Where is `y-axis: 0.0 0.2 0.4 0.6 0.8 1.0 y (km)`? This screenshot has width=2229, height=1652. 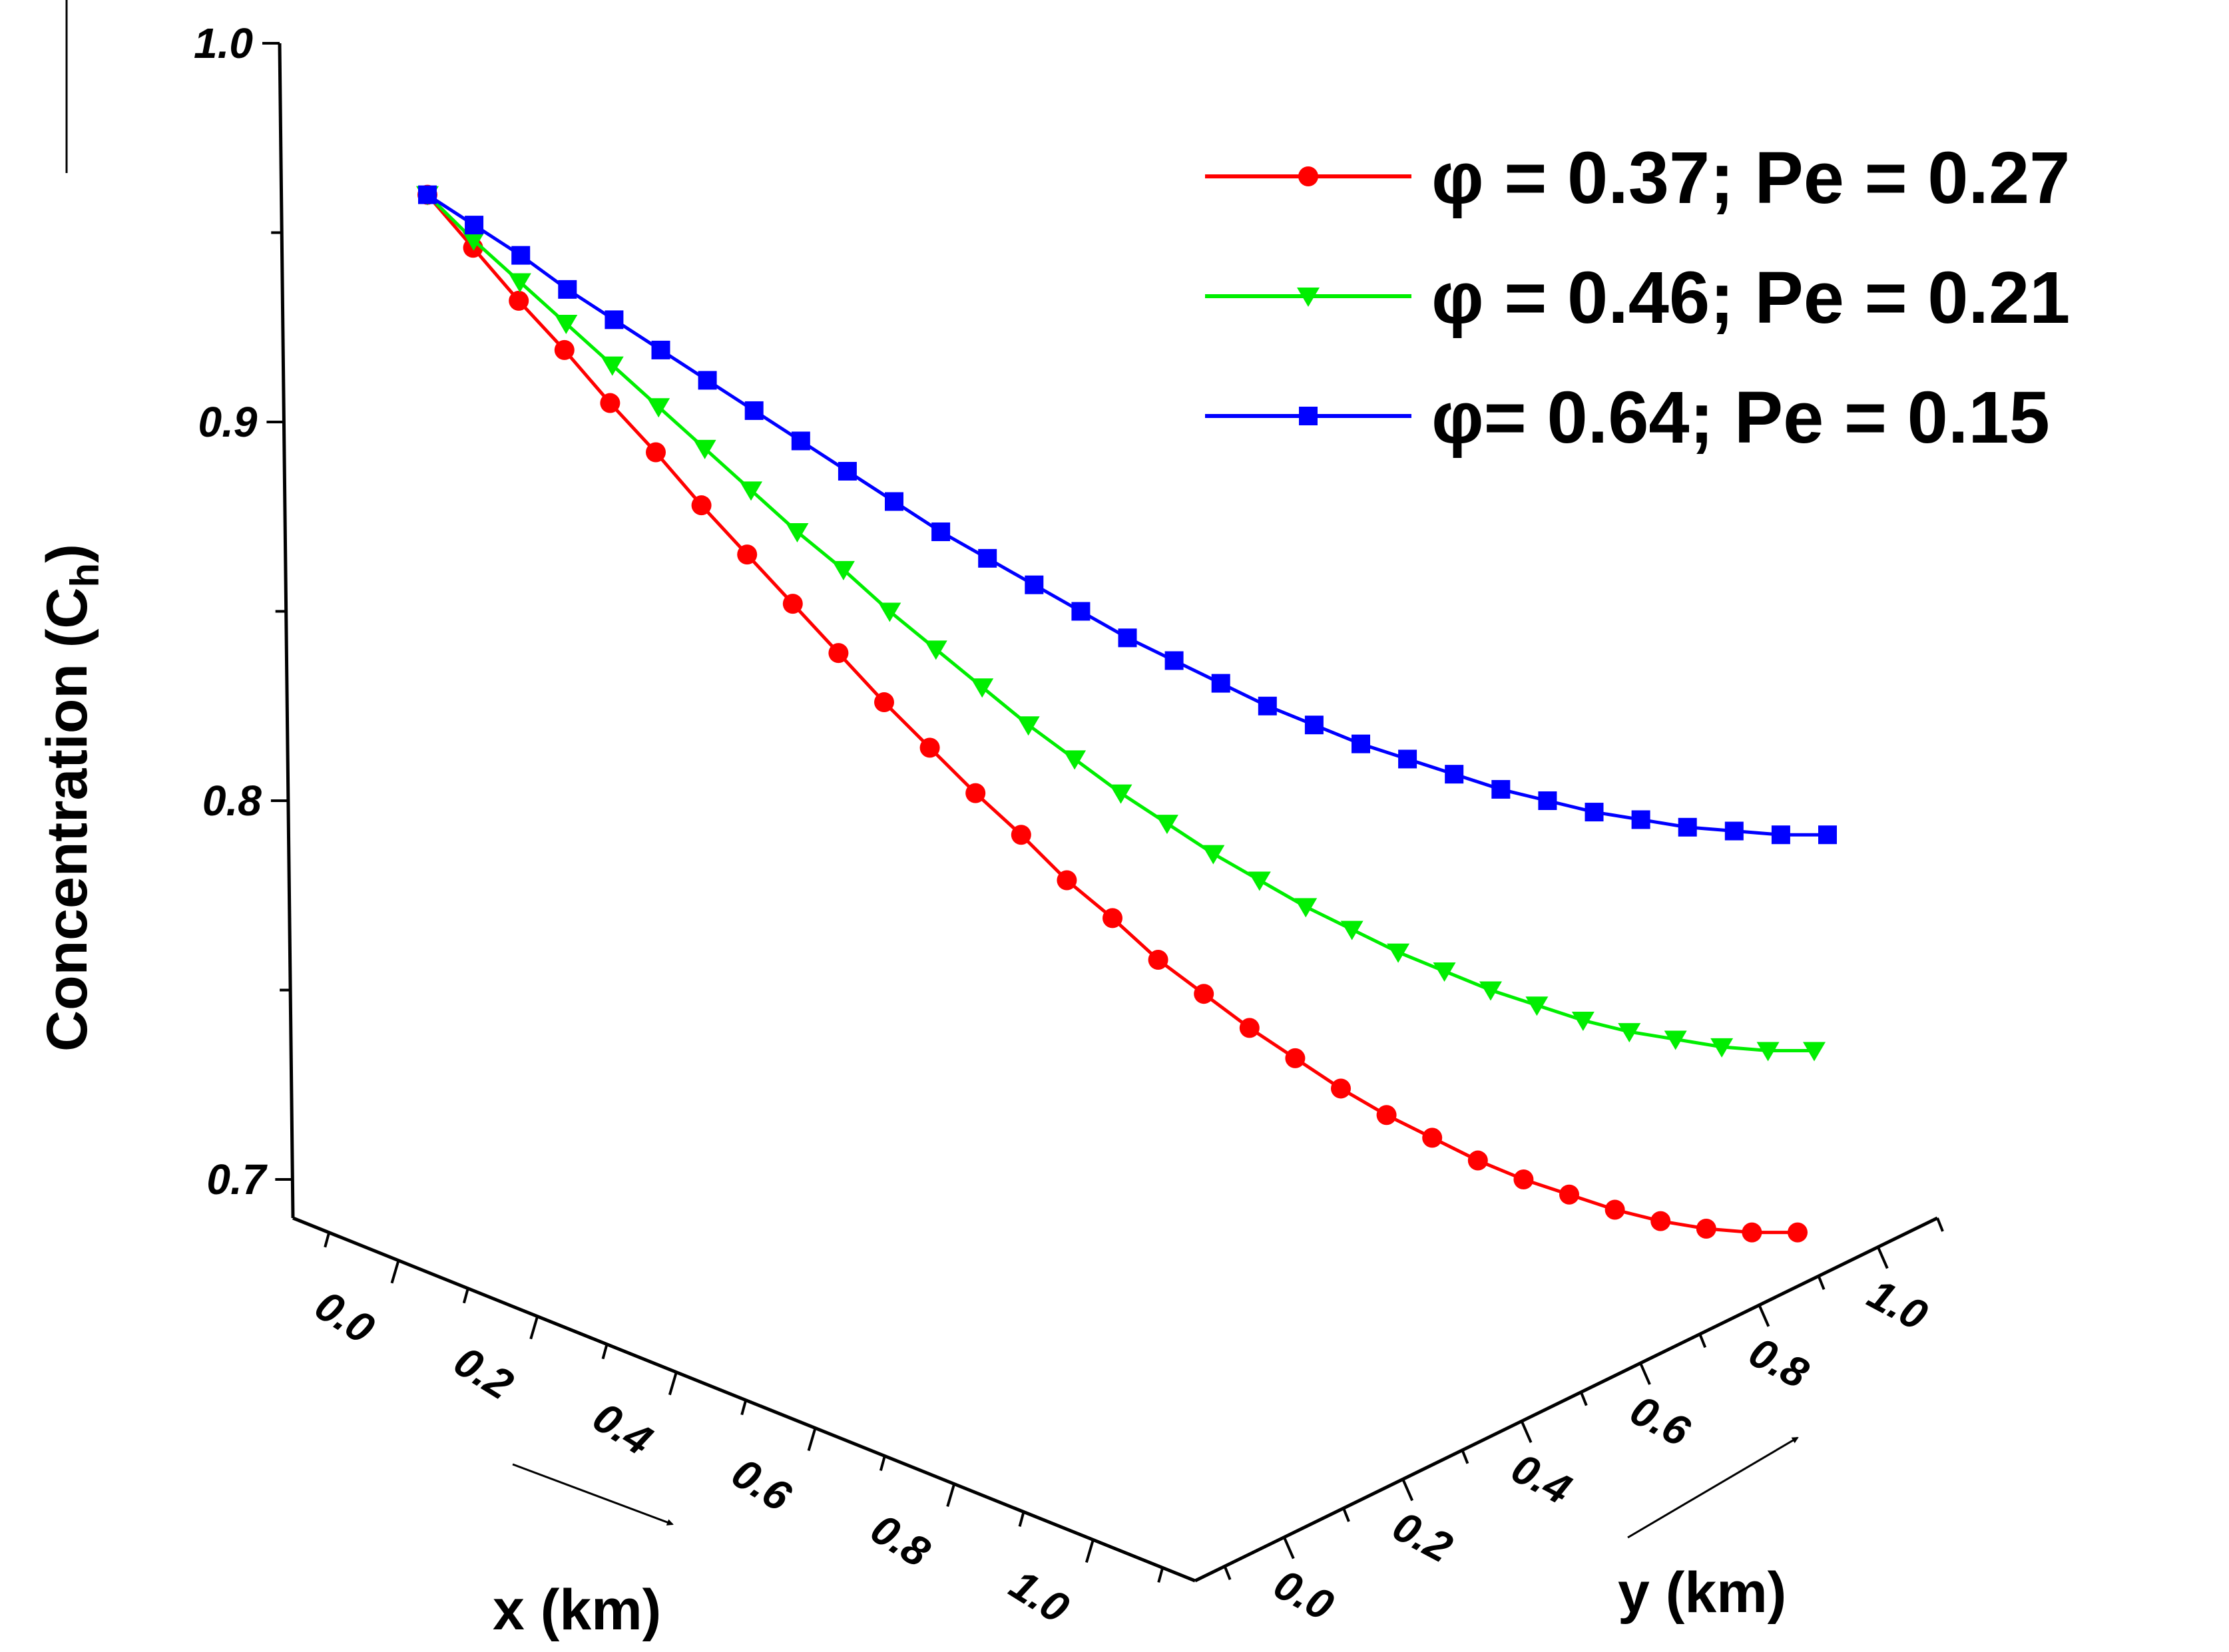 y-axis: 0.0 0.2 0.4 0.6 0.8 1.0 y (km) is located at coordinates (1569, 1423).